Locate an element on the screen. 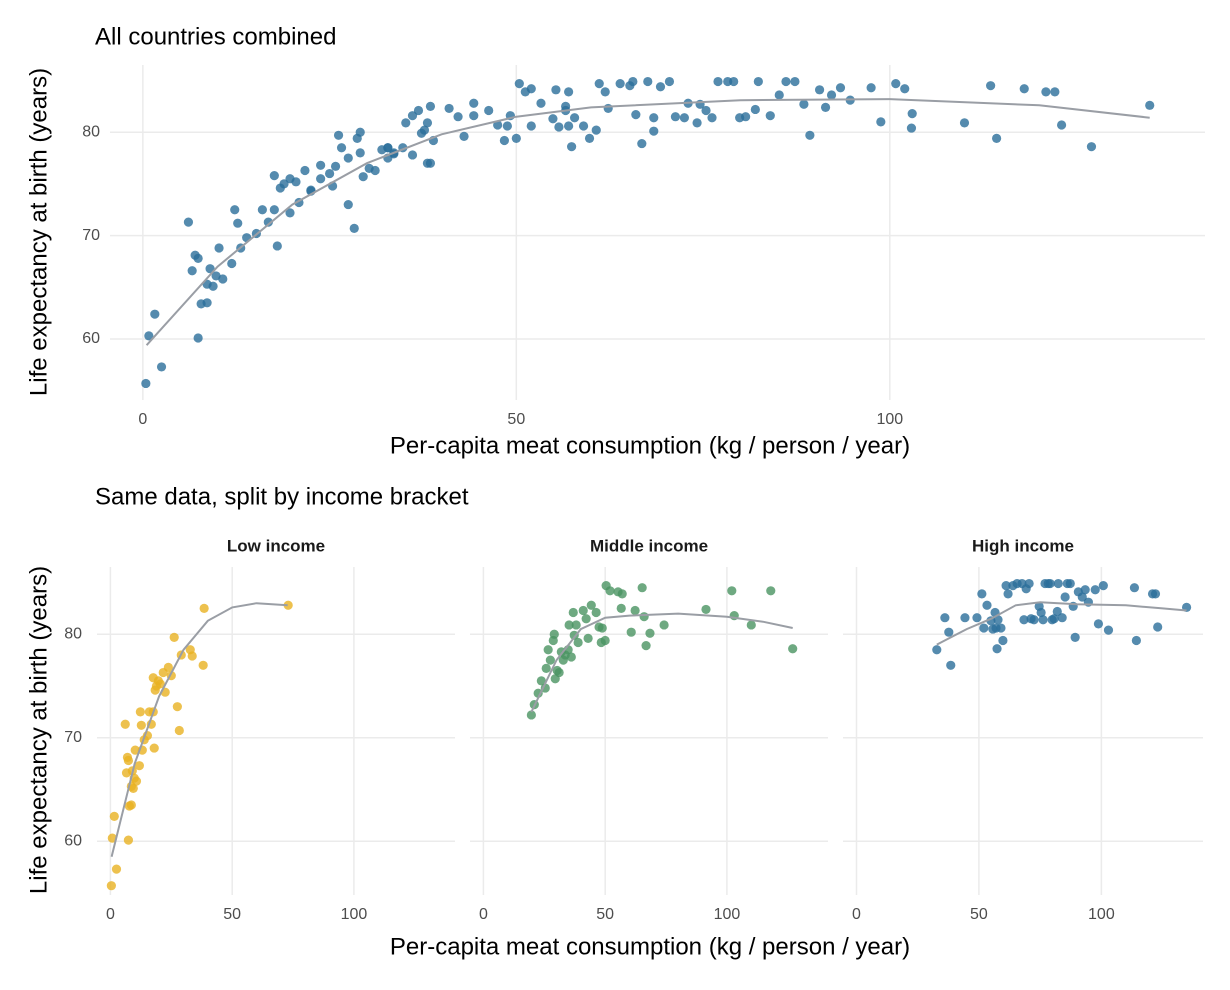  y-axis-label: Life expectancy at birth (years) is located at coordinates (38, 730).